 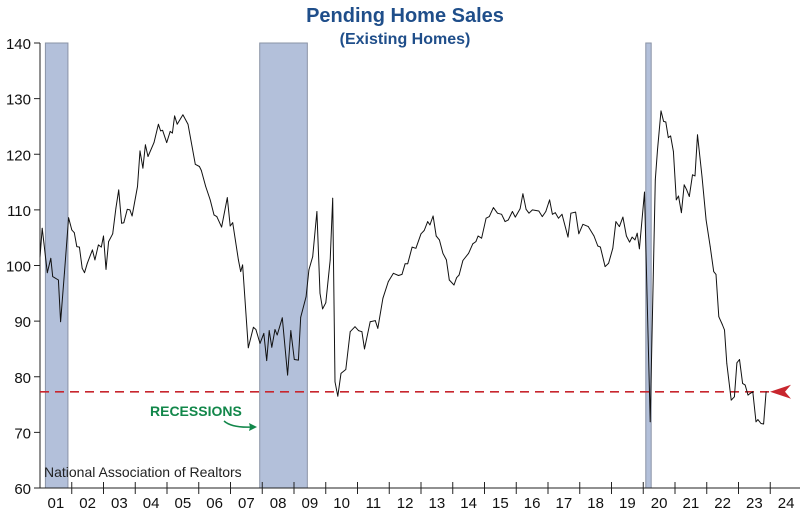 I want to click on x-tick-label: 03, so click(x=119, y=503).